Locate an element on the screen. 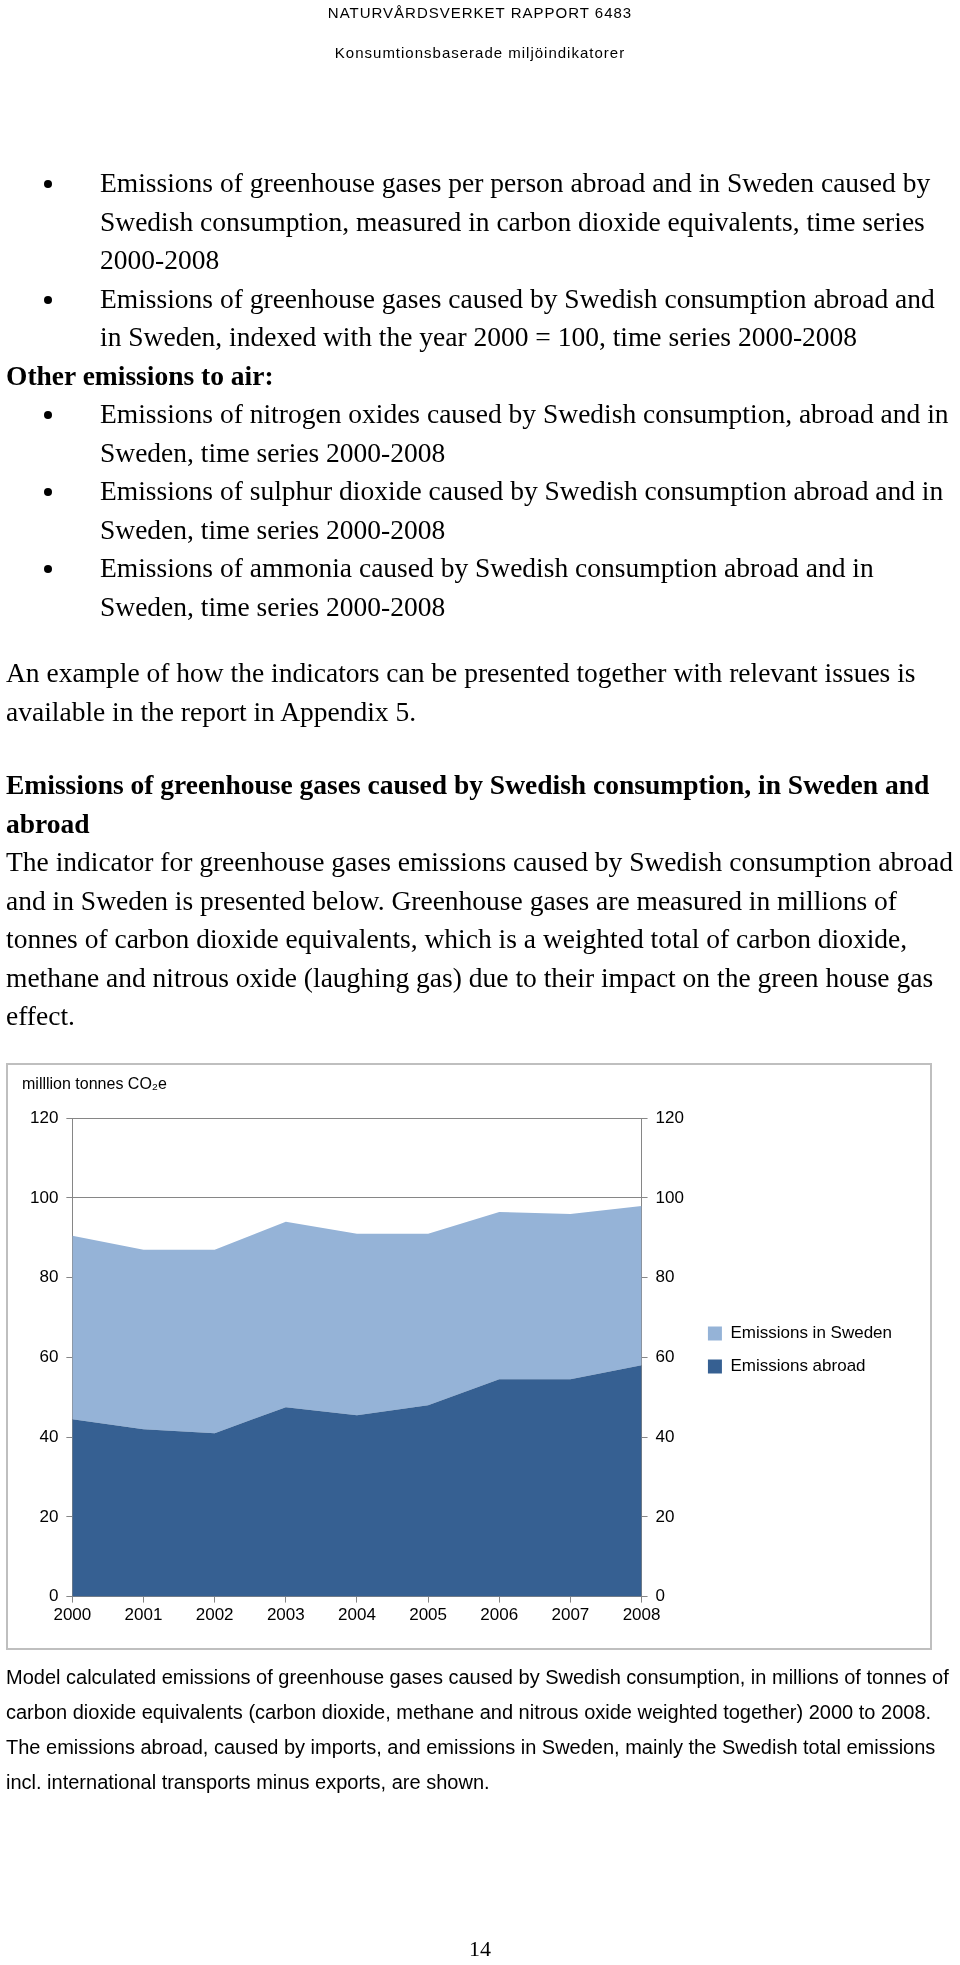 The image size is (960, 1965). text: Model calculated emissions of greenhouse gases caused by Swedish consumption, in millions of tonnes of carbon dioxide equivalents (carbon dioxide, methane and nitrous oxide weighted together) 2000 to 2008. The emissions abroad, caused by imports, and emissions in Sweden, mainly the Swedish total emissions incl. international transports minus exports, are shown. is located at coordinates (478, 1730).